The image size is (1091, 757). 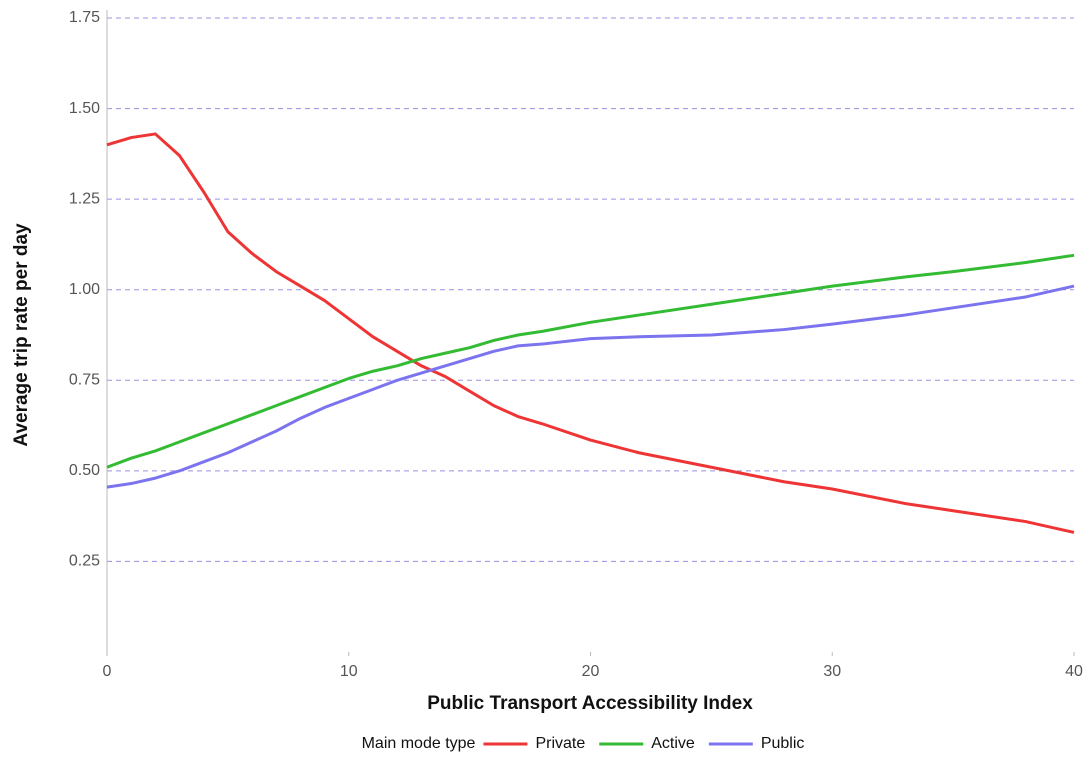 I want to click on x-tick-label: 30, so click(x=832, y=671).